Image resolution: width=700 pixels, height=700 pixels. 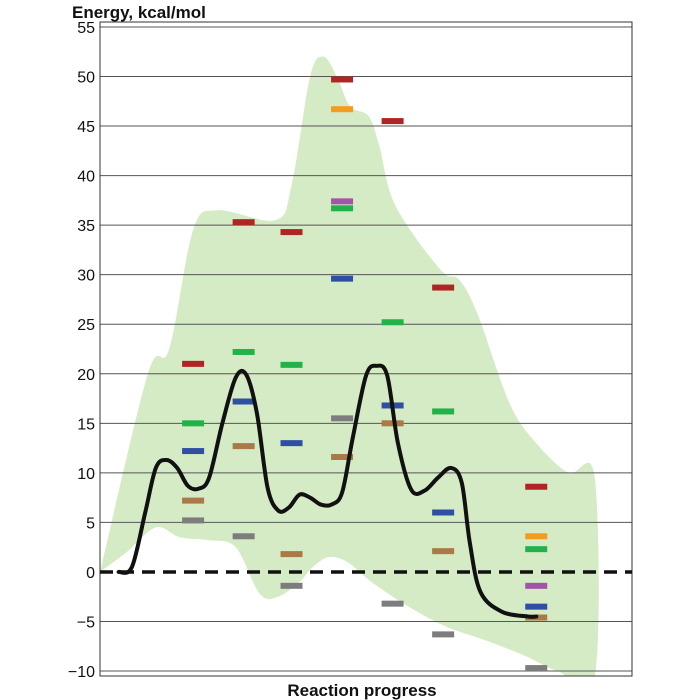 What do you see at coordinates (90, 573) in the screenshot?
I see `y-tick-label: 0` at bounding box center [90, 573].